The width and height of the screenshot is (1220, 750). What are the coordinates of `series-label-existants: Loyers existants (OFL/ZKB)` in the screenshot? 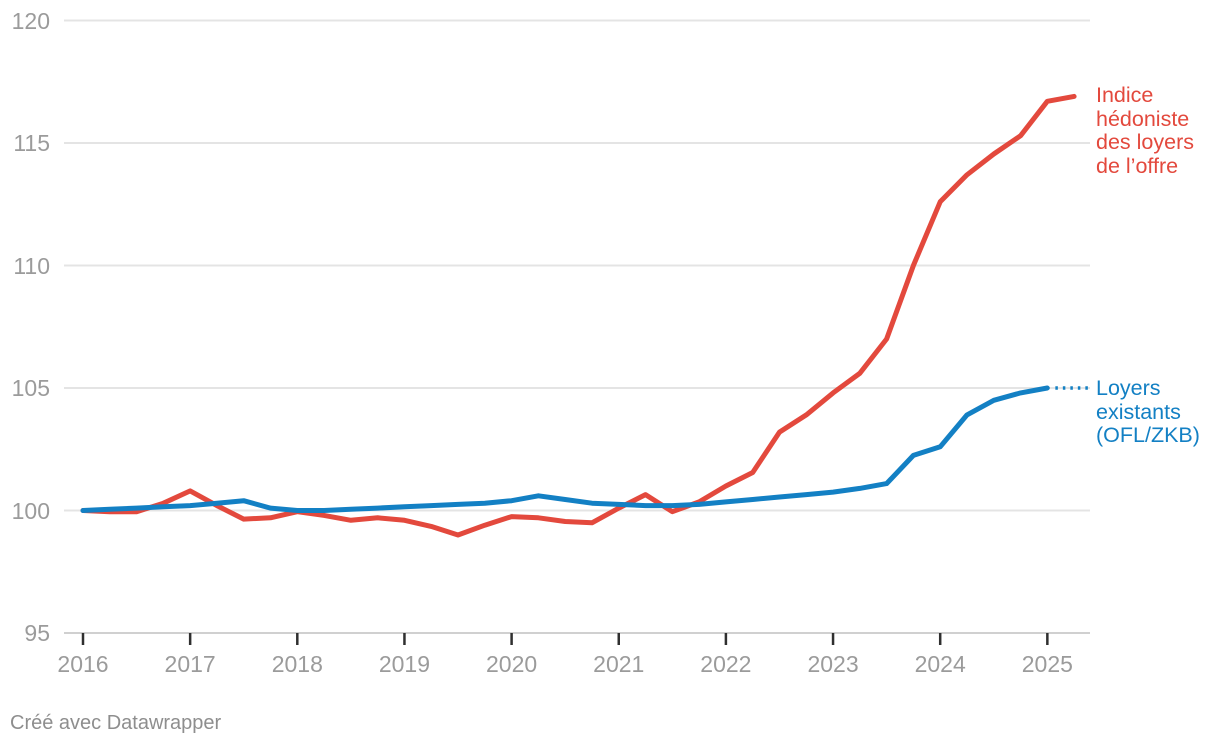 It's located at (1148, 411).